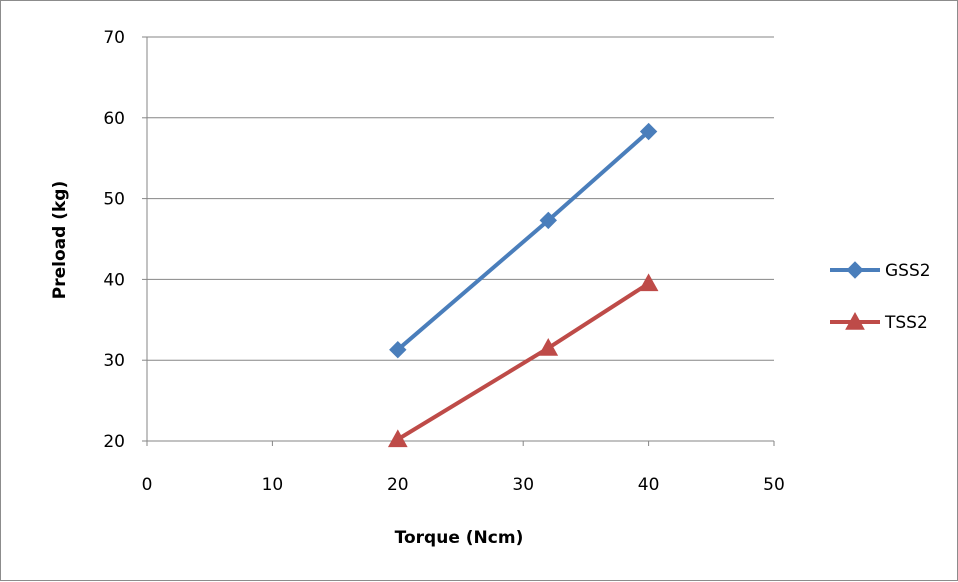 The width and height of the screenshot is (958, 582). Describe the element at coordinates (774, 485) in the screenshot. I see `x-tick-label: 50` at that location.